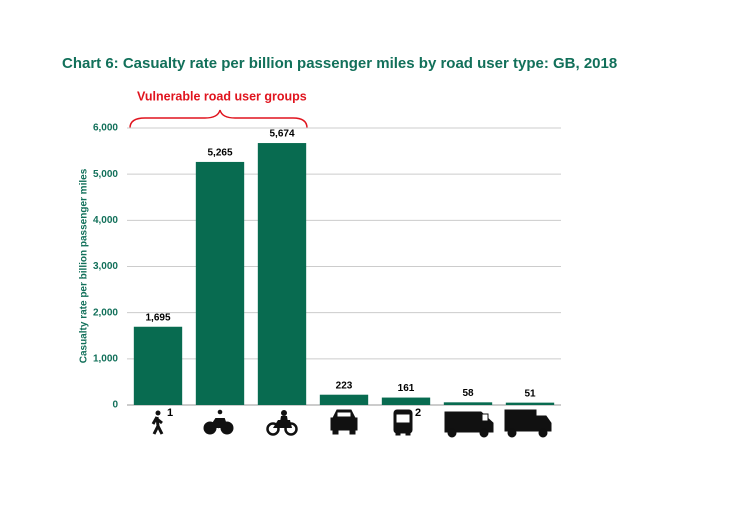  I want to click on motorbike-icon, so click(282, 423).